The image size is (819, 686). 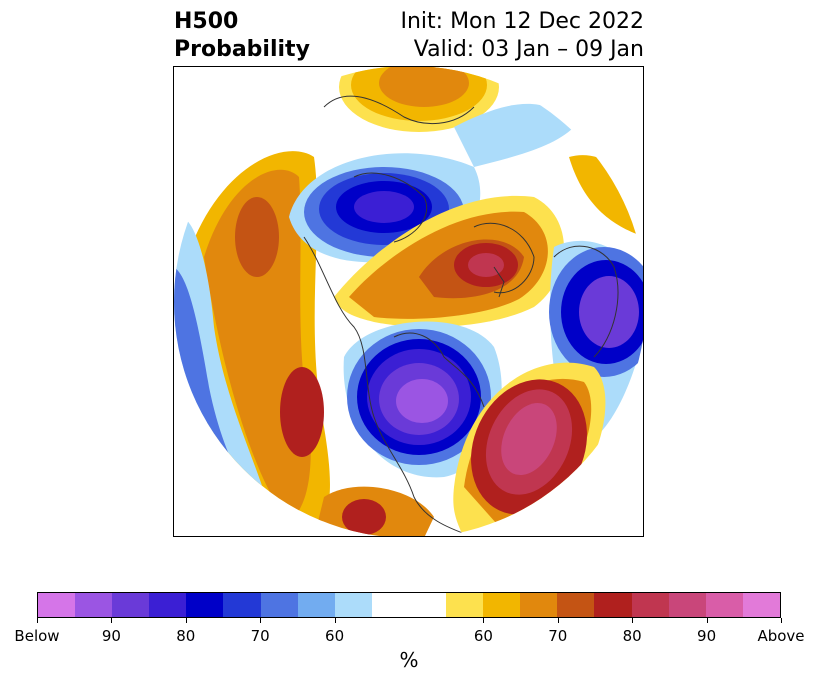 I want to click on colorbar-tick-label: Below, so click(x=37, y=636).